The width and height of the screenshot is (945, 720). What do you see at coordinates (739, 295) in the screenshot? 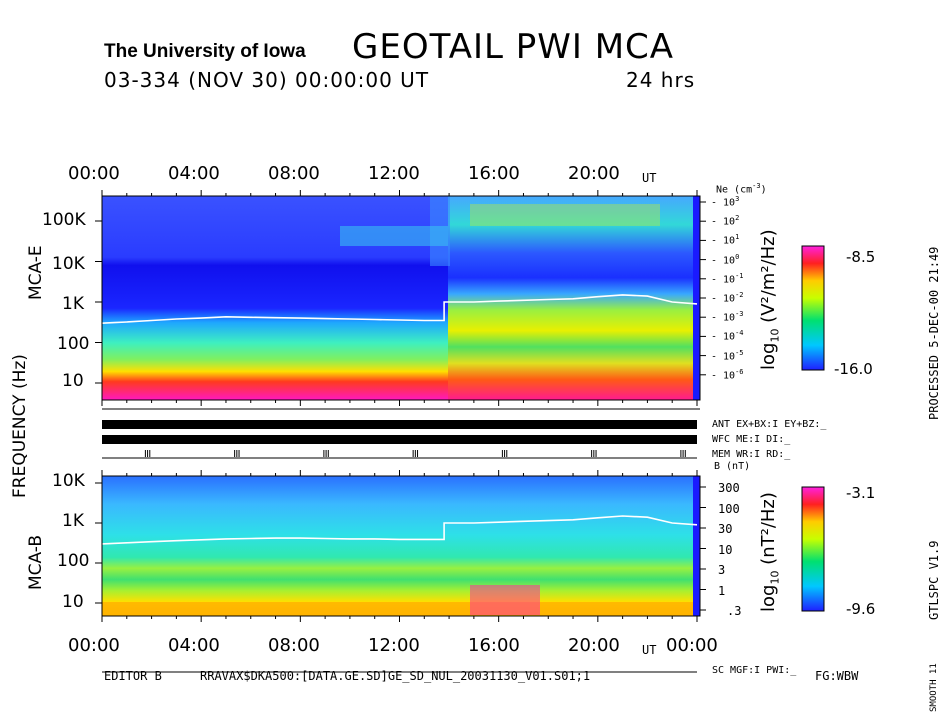
I see `ne-tick-exp: -2` at bounding box center [739, 295].